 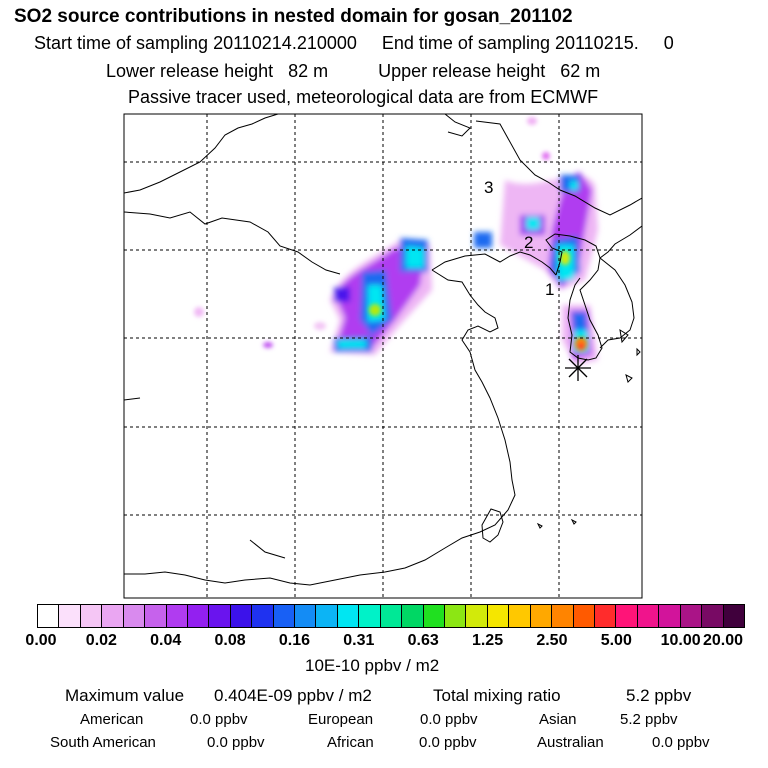 I want to click on colorbar-tick-label: 0.63, so click(x=423, y=640).